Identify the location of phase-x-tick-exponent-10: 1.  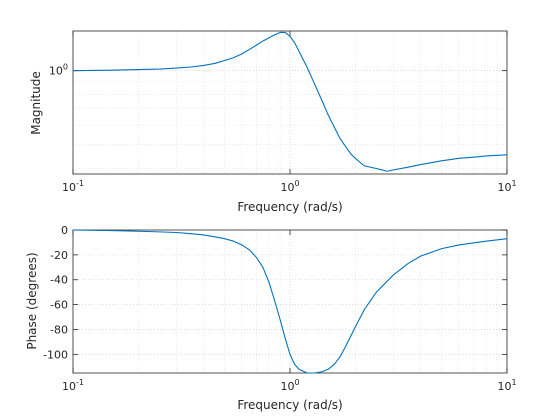
(513, 382).